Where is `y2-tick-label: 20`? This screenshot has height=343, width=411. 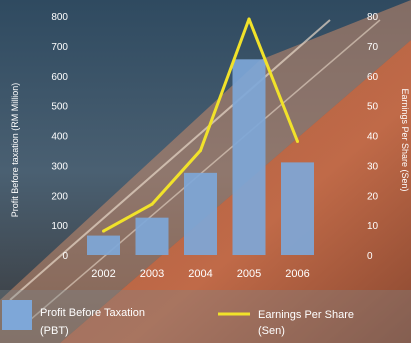
y2-tick-label: 20 is located at coordinates (373, 196).